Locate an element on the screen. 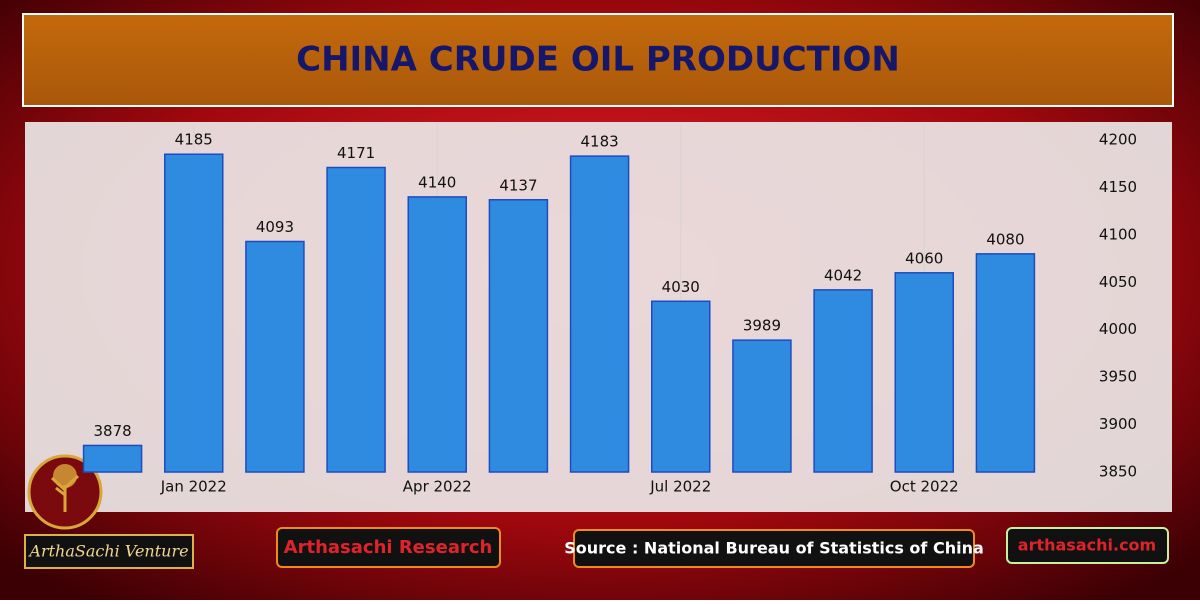 Image resolution: width=1200 pixels, height=604 pixels. y-tick-label: 3850 is located at coordinates (1118, 472).